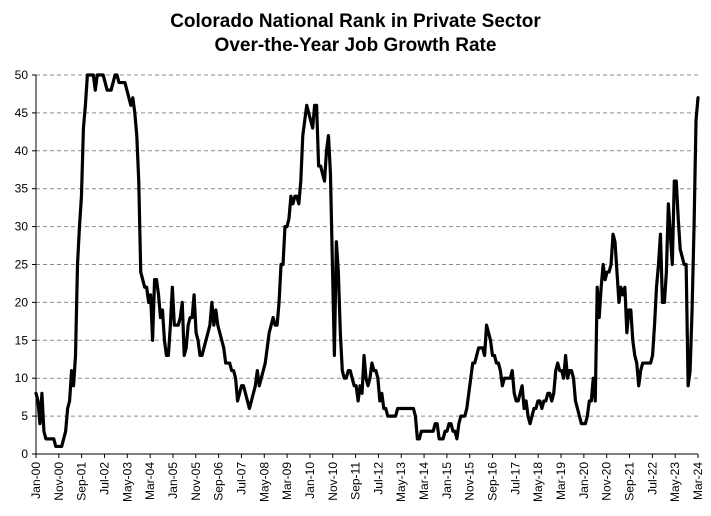 The height and width of the screenshot is (516, 711). I want to click on y-tick-label: 20, so click(22, 302).